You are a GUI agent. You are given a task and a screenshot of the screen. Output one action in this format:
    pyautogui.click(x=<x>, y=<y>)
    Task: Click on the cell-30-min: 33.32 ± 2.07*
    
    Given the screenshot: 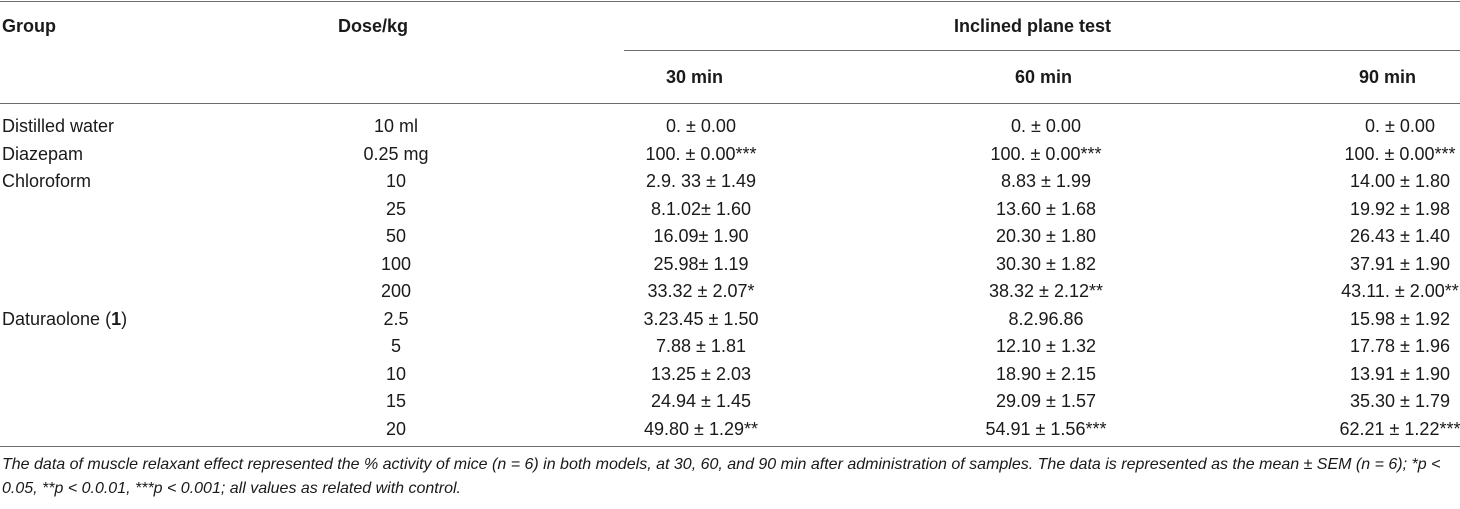 What is the action you would take?
    pyautogui.click(x=701, y=291)
    